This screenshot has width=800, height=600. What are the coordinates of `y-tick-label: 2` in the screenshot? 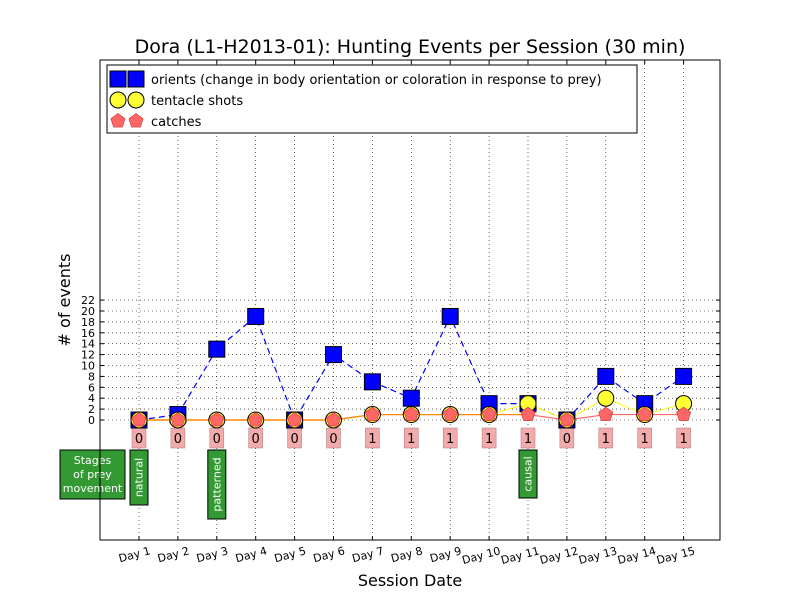 It's located at (91, 409).